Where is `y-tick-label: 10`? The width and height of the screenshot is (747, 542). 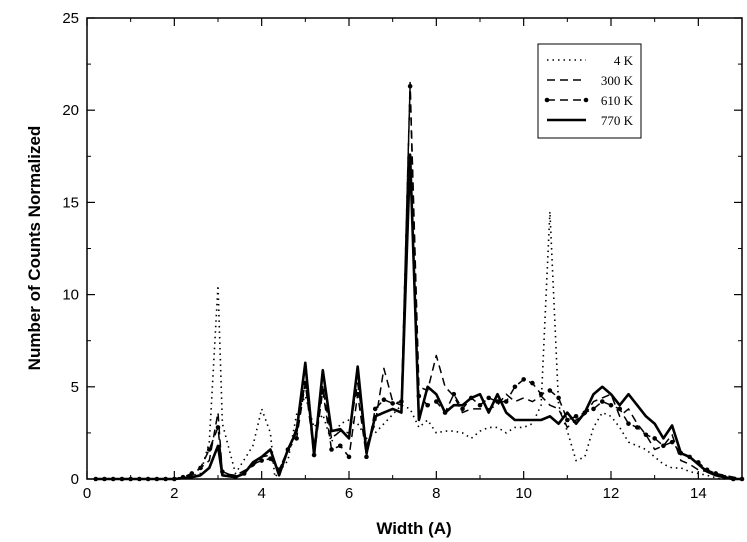 y-tick-label: 10 is located at coordinates (70, 295).